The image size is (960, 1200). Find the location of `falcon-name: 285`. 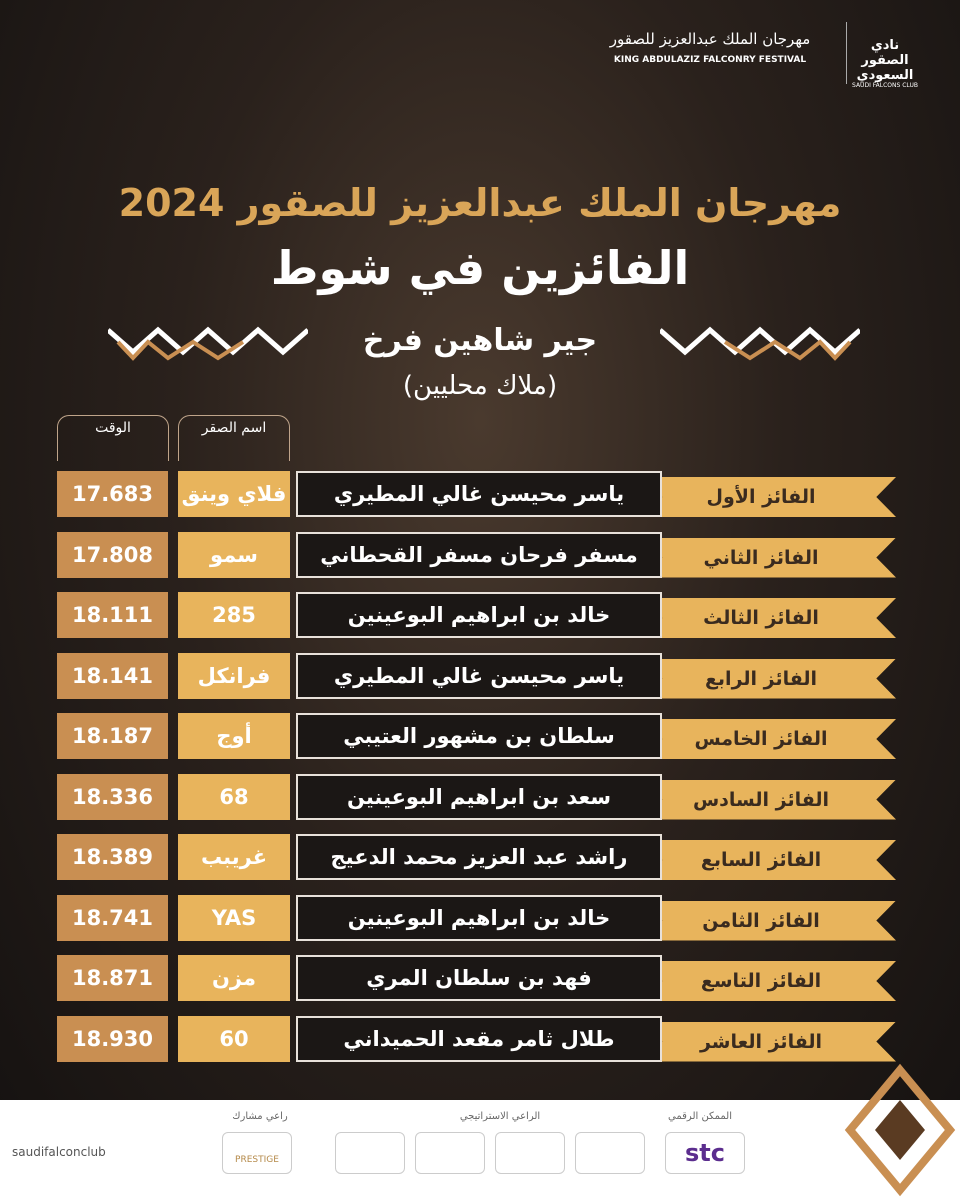

falcon-name: 285 is located at coordinates (234, 615).